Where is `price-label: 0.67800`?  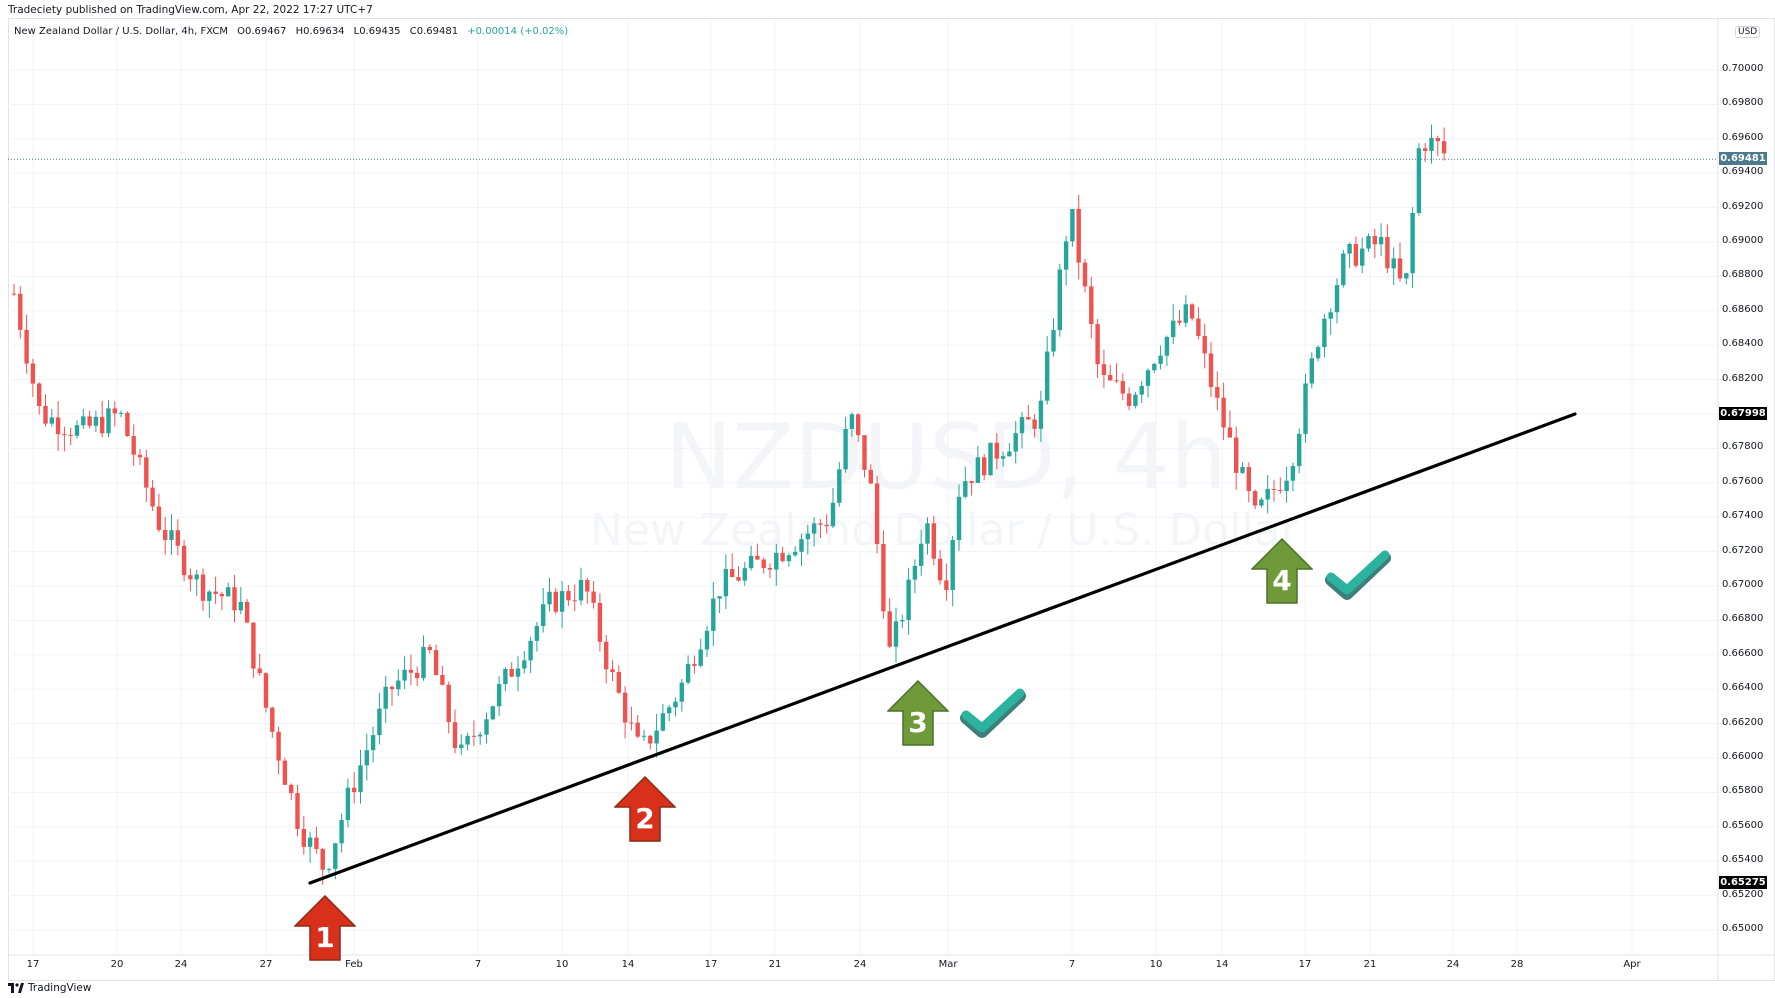 price-label: 0.67800 is located at coordinates (1743, 447).